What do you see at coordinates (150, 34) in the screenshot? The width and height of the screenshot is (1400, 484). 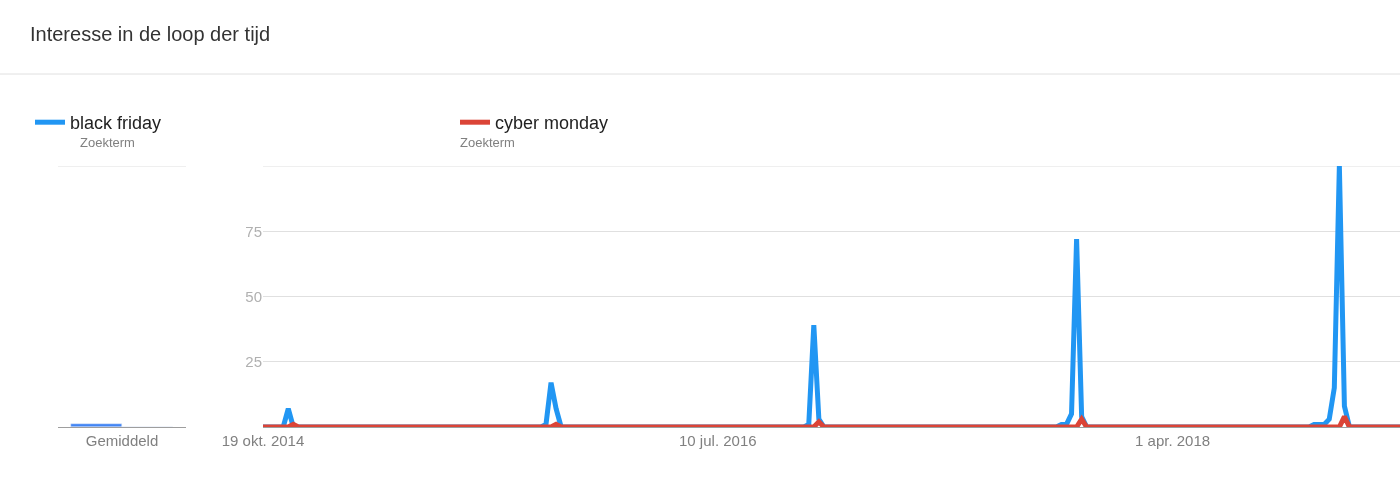 I see `chart-title: Interesse in de loop der tijd` at bounding box center [150, 34].